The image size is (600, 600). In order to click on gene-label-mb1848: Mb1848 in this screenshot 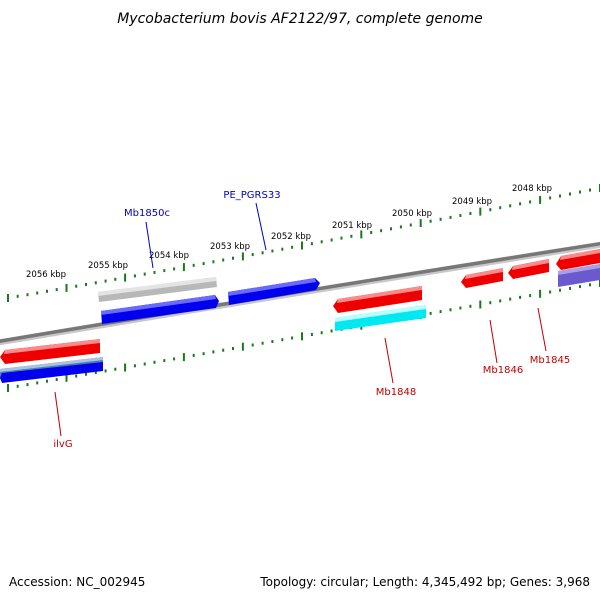, I will do `click(396, 392)`.